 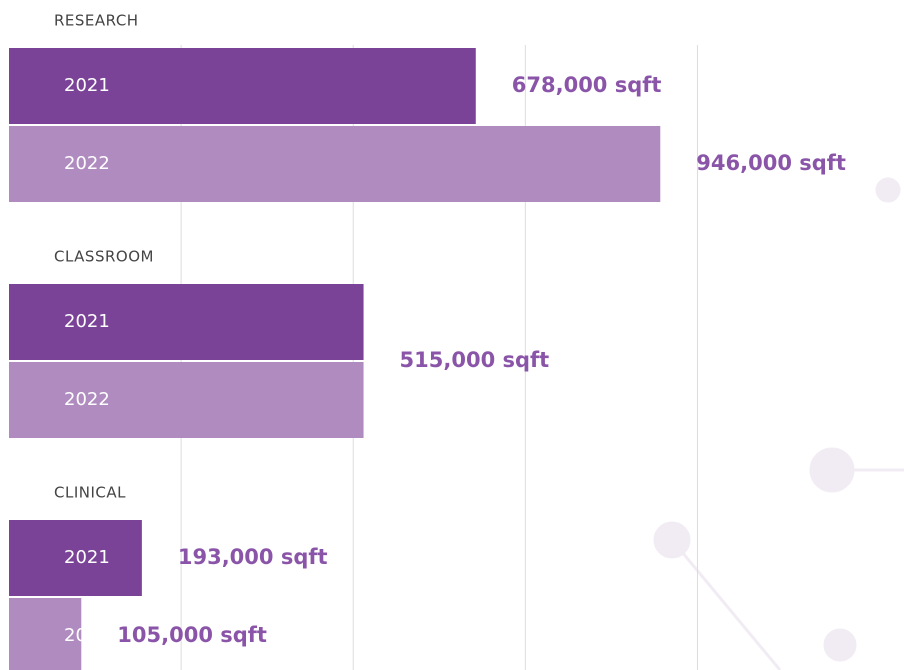 What do you see at coordinates (104, 257) in the screenshot?
I see `category-label: CLASSROOM` at bounding box center [104, 257].